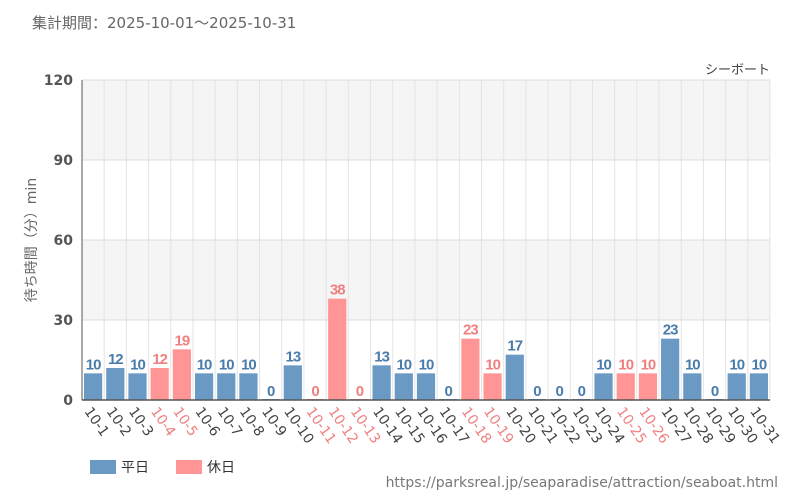 This screenshot has width=800, height=500. What do you see at coordinates (68, 401) in the screenshot?
I see `y-tick-label: 0` at bounding box center [68, 401].